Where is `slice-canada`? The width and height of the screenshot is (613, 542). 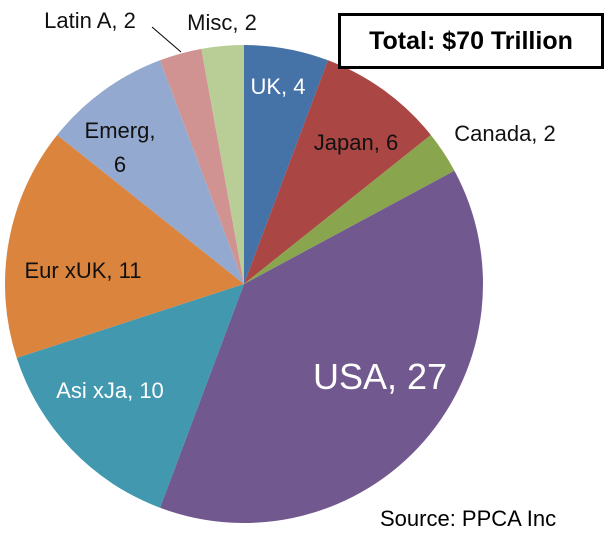
slice-canada is located at coordinates (349, 209).